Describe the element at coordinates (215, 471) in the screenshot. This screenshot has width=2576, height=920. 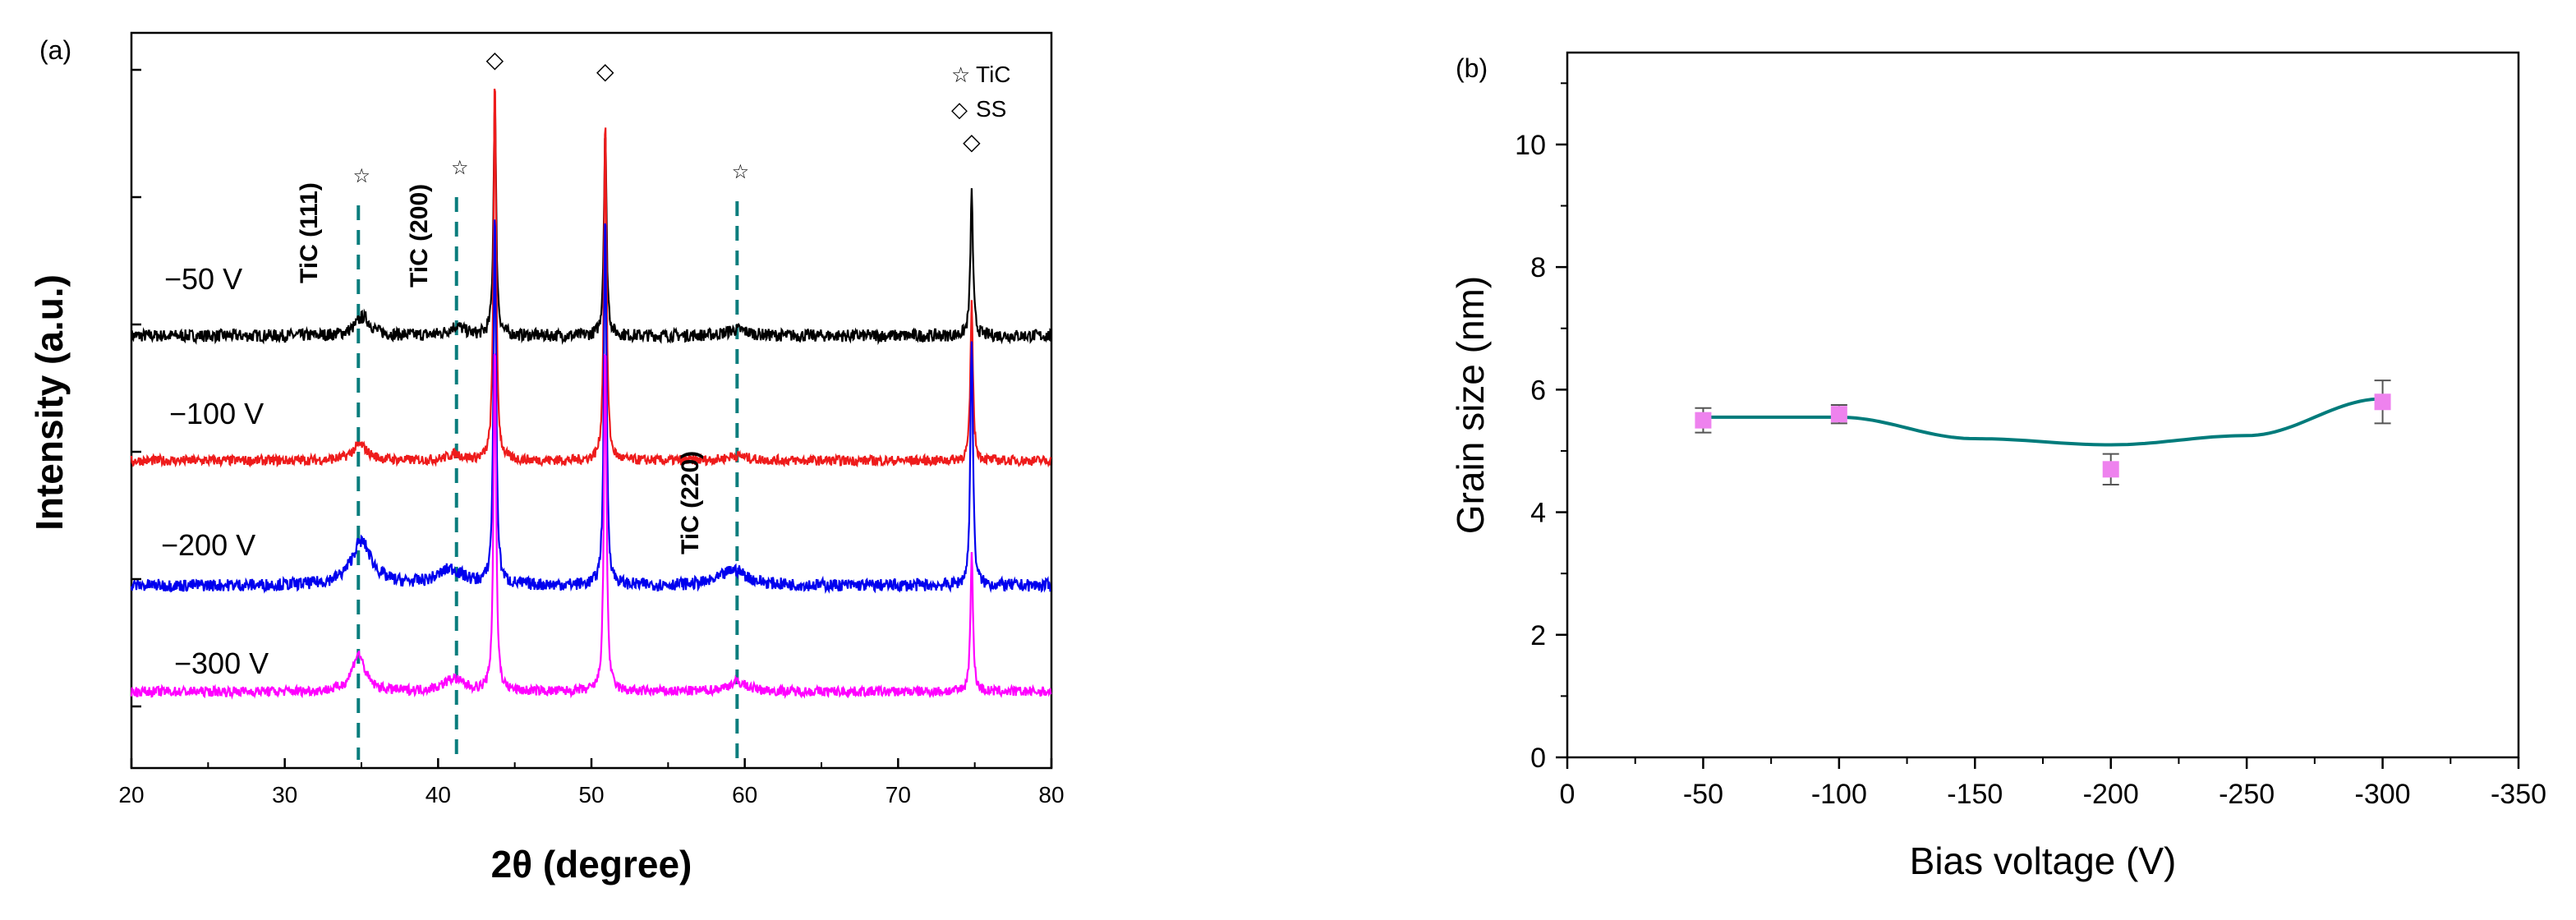
I see `xrd-series-labels: −50 V −100 V −200 V −300 V` at that location.